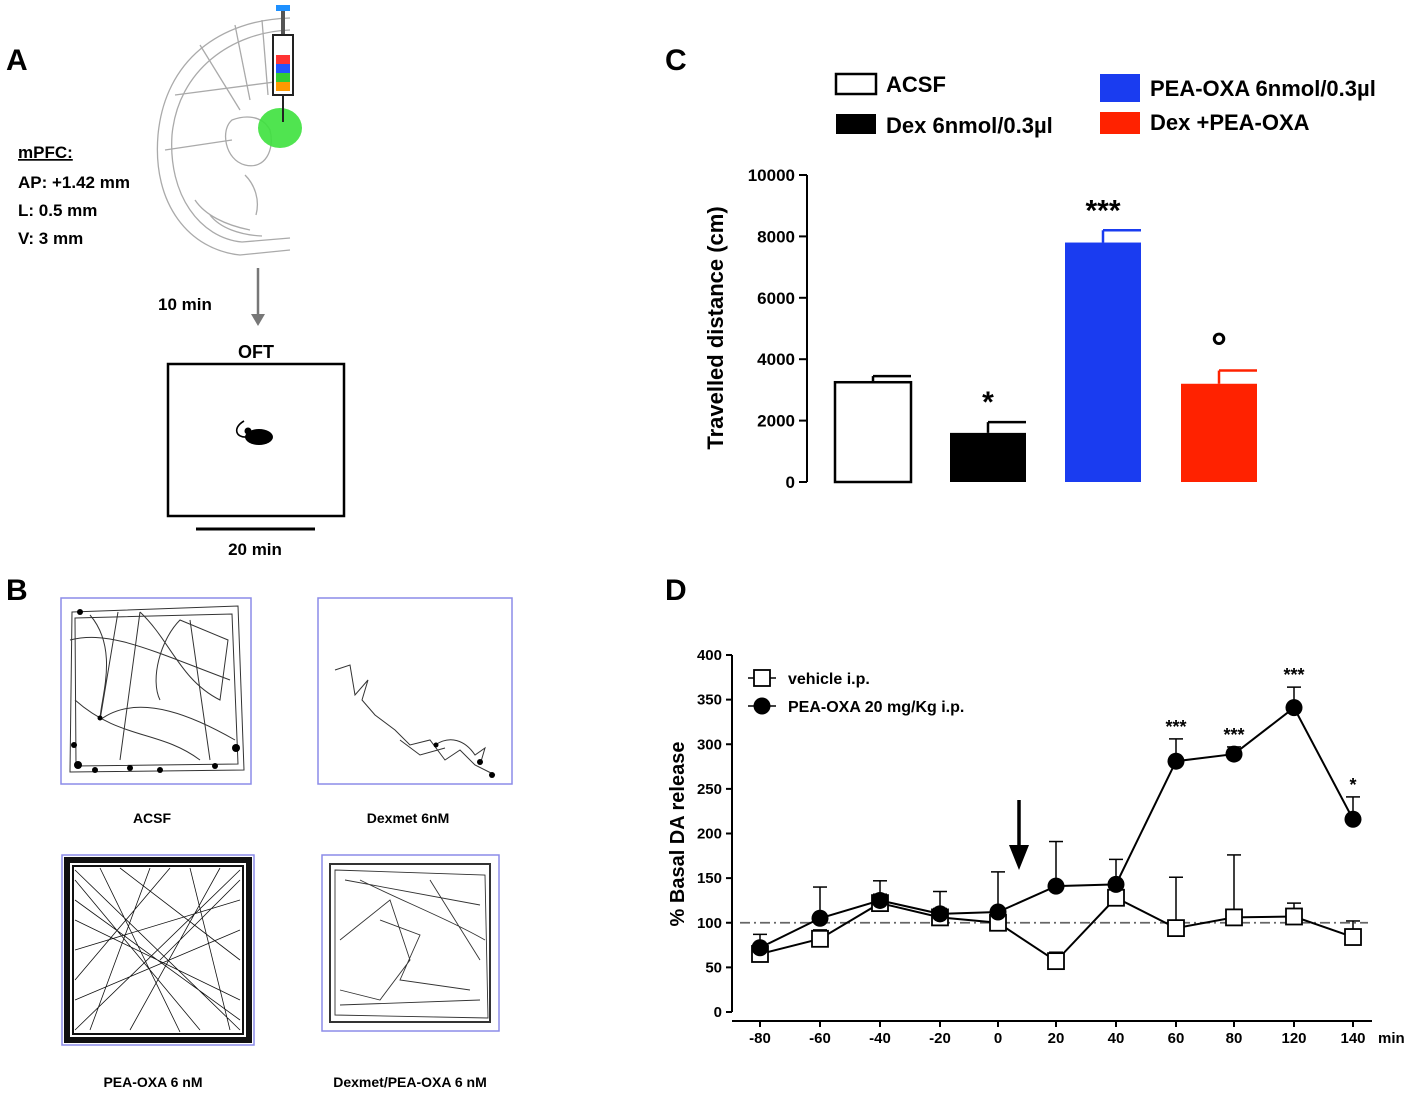 The width and height of the screenshot is (1417, 1093). I want to click on x-tick-label-d: 0, so click(998, 1038).